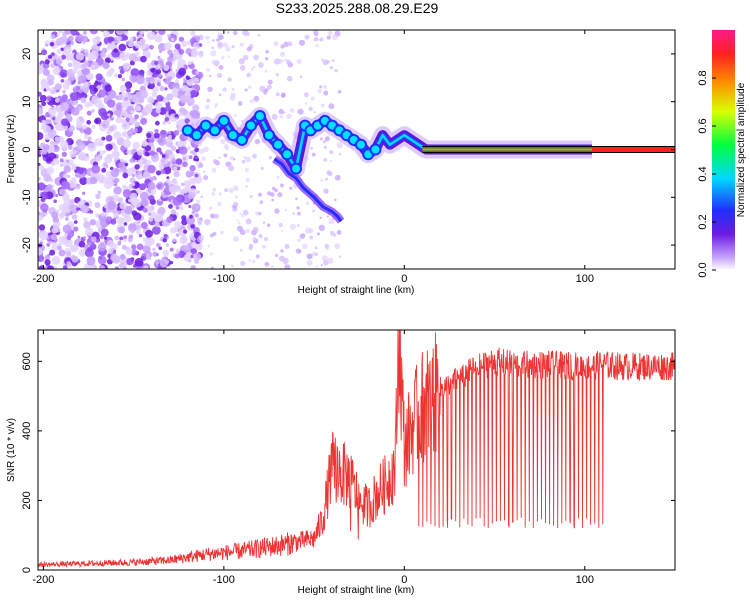 This screenshot has height=600, width=750. What do you see at coordinates (43, 279) in the screenshot?
I see `x-tick-label: -200` at bounding box center [43, 279].